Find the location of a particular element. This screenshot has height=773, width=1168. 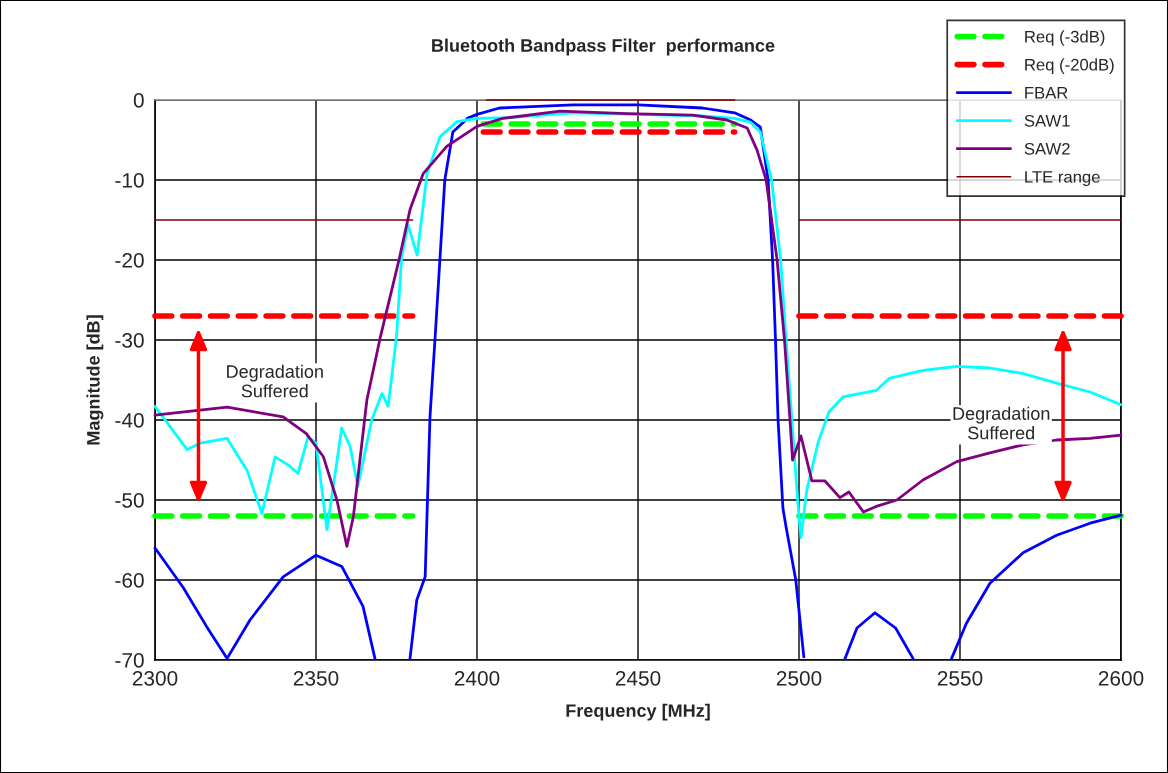

x-tick-label: 2350 is located at coordinates (316, 678).